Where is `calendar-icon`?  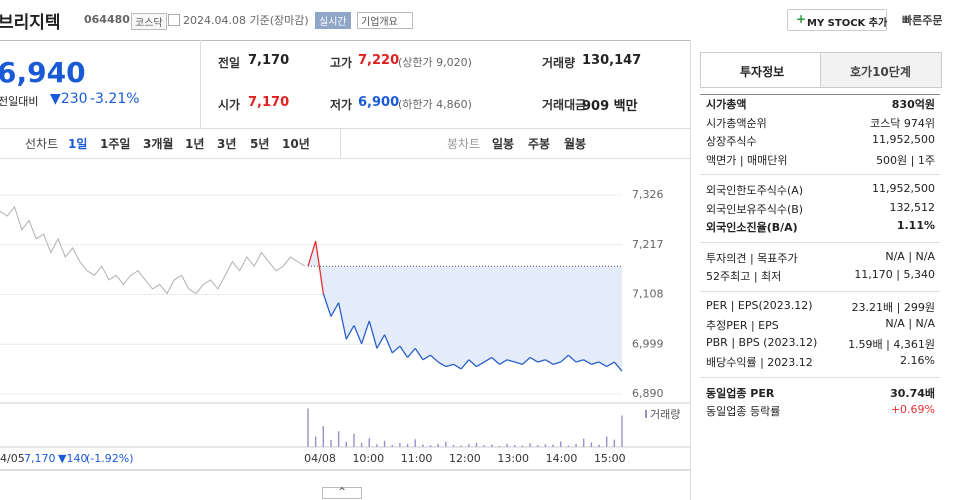
calendar-icon is located at coordinates (174, 20).